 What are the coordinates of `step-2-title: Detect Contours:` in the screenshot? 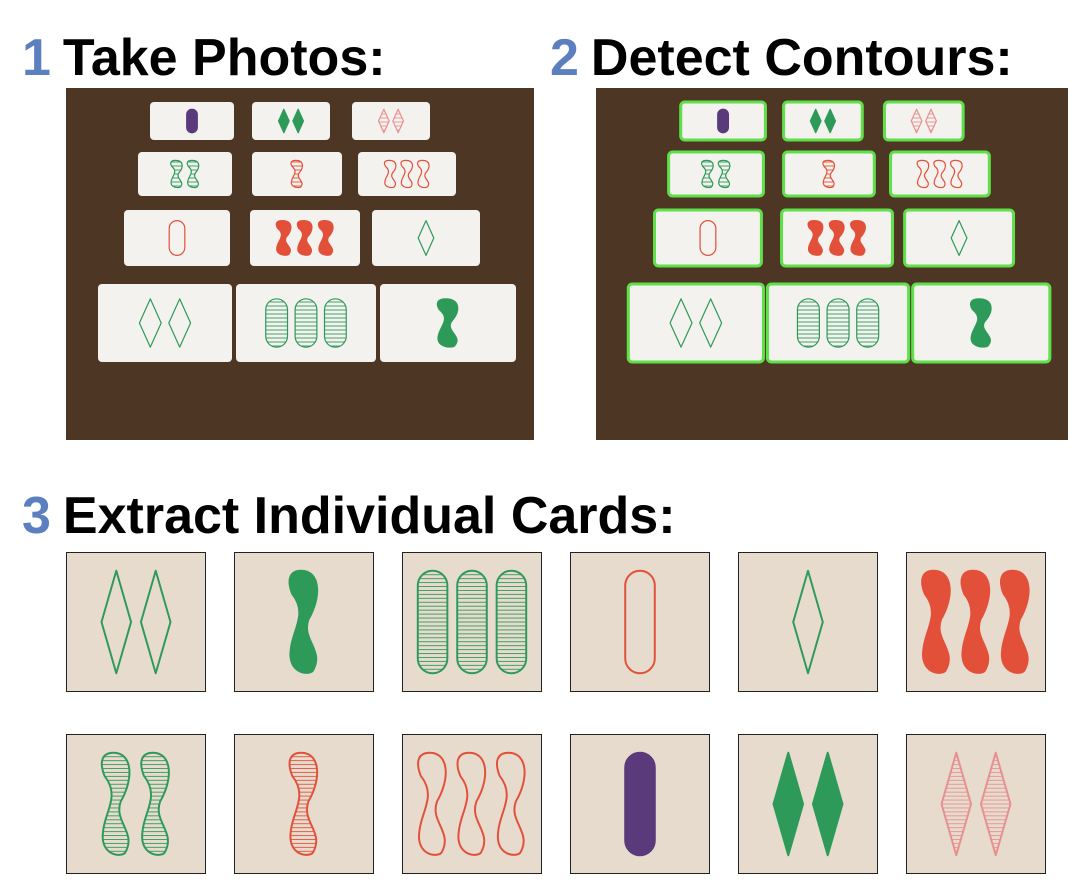 It's located at (802, 58).